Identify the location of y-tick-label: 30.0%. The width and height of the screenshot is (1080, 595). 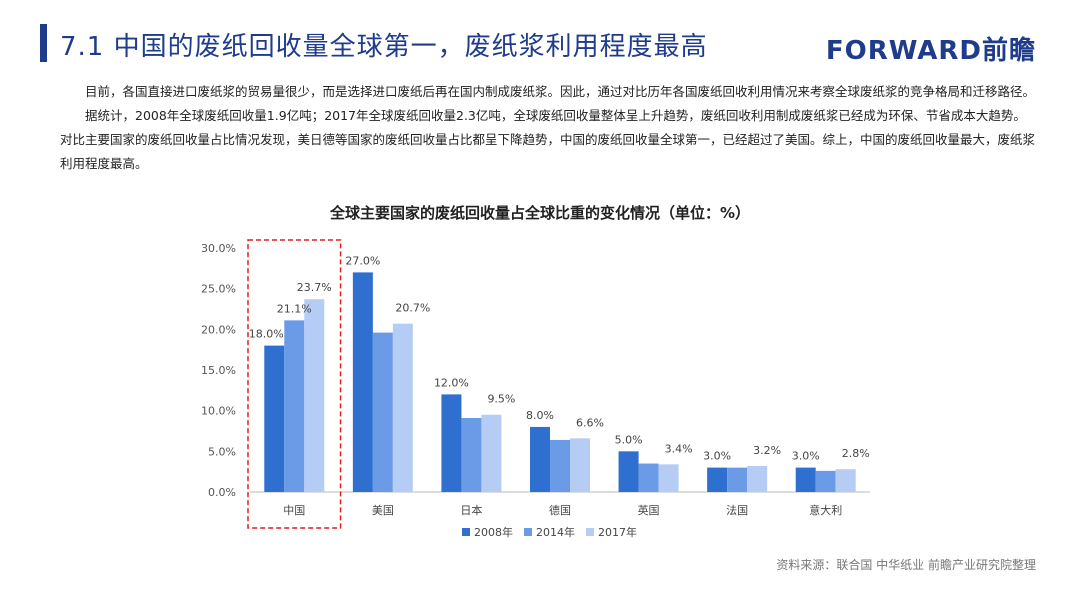
(218, 248).